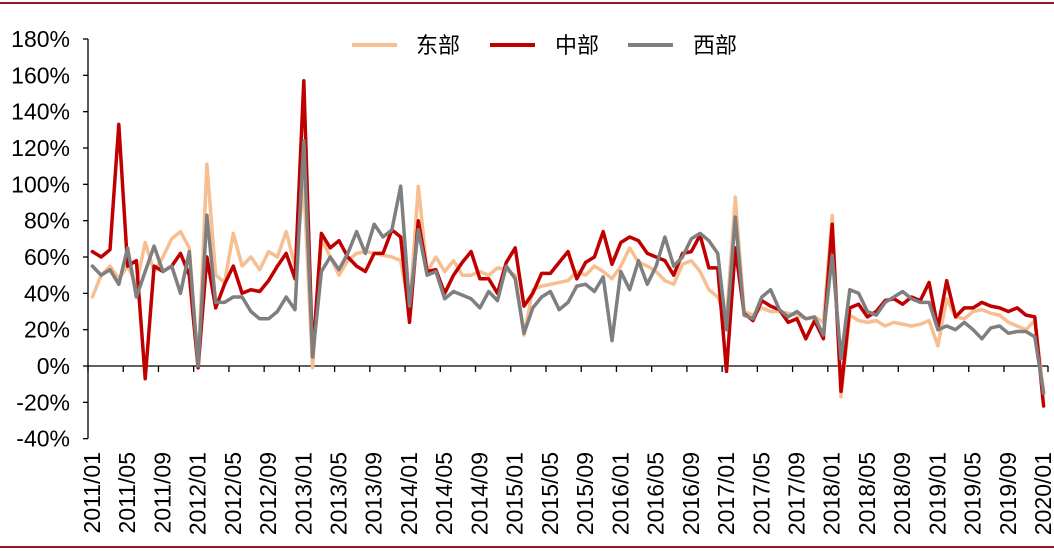  What do you see at coordinates (550, 493) in the screenshot?
I see `x-tick-label: 2015/05` at bounding box center [550, 493].